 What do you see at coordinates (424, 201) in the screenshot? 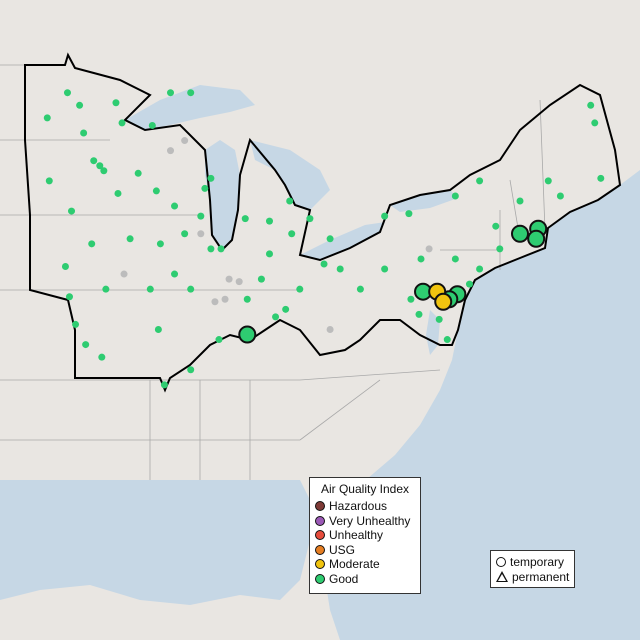
I see `lake-ontario` at bounding box center [424, 201].